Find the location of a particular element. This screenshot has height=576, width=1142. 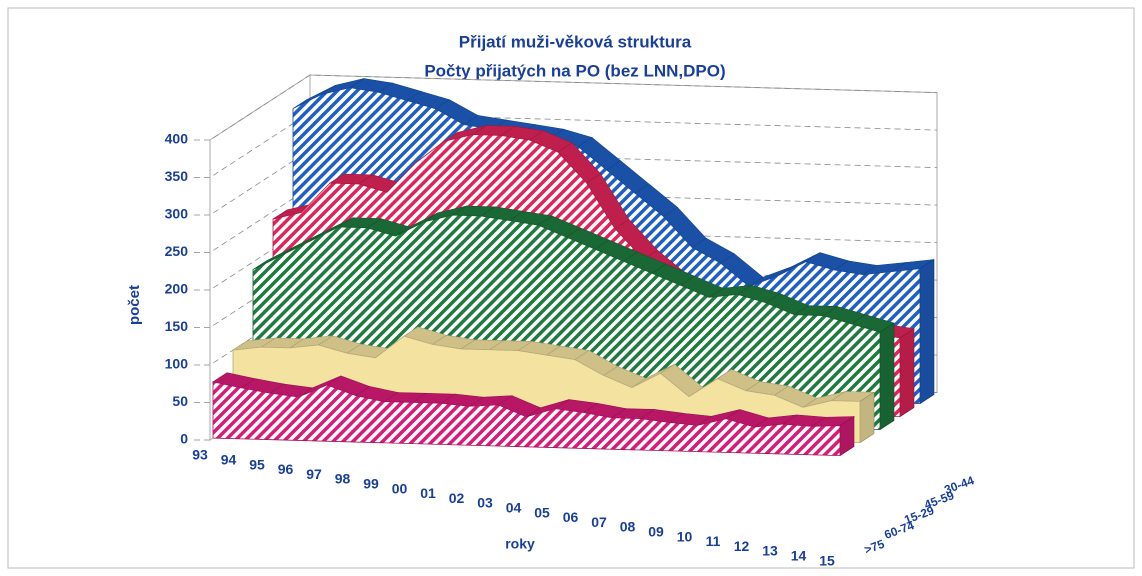

x-tick-label: 98 is located at coordinates (343, 479).